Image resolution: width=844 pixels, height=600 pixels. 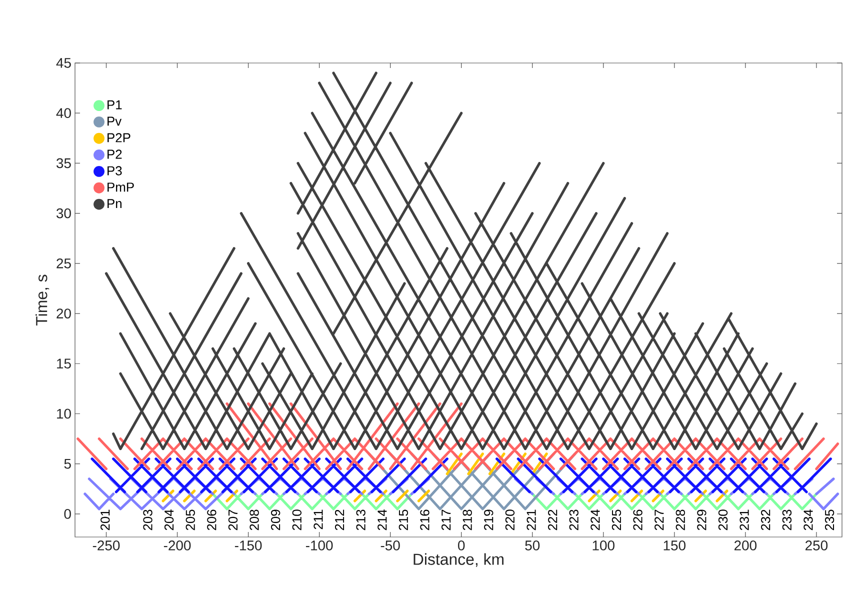 I want to click on x-tick-label: -100, so click(x=319, y=545).